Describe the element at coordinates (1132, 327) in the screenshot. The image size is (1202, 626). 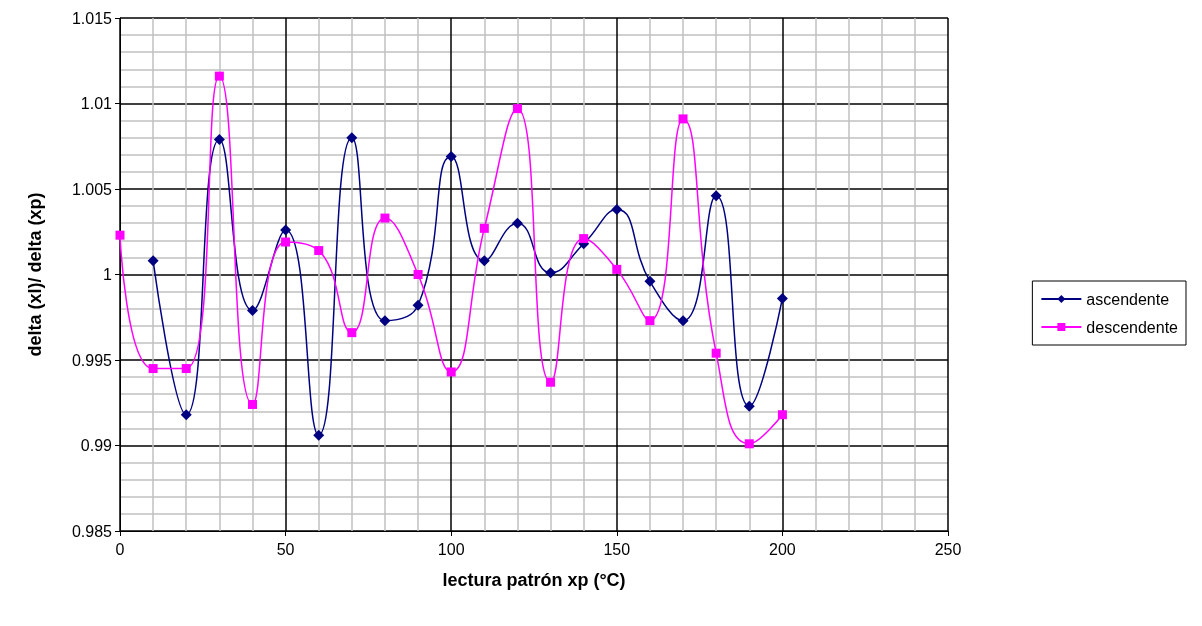
I see `legend-label: descendente` at that location.